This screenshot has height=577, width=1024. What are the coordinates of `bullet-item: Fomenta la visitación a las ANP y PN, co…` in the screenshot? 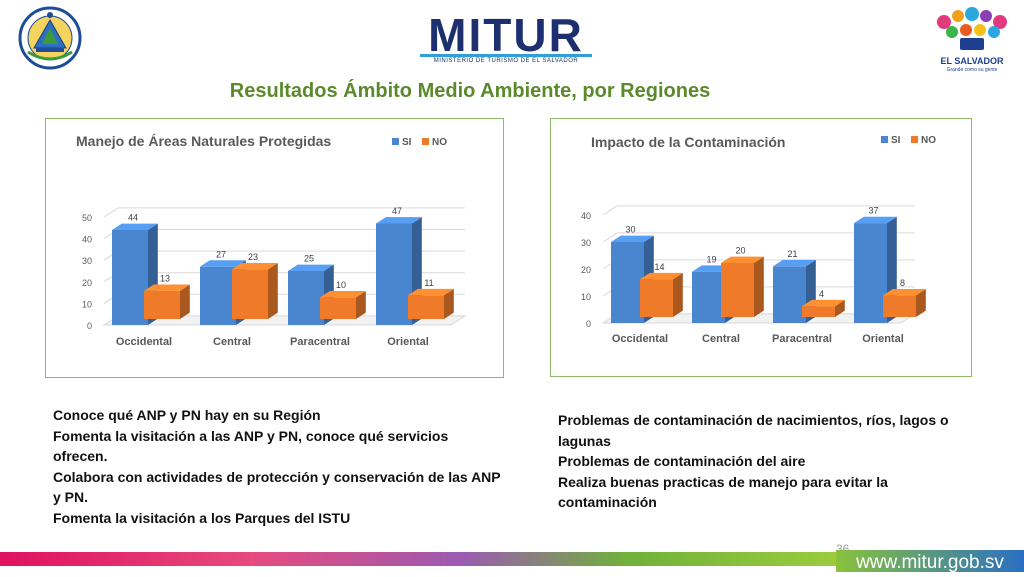 It's located at (251, 446).